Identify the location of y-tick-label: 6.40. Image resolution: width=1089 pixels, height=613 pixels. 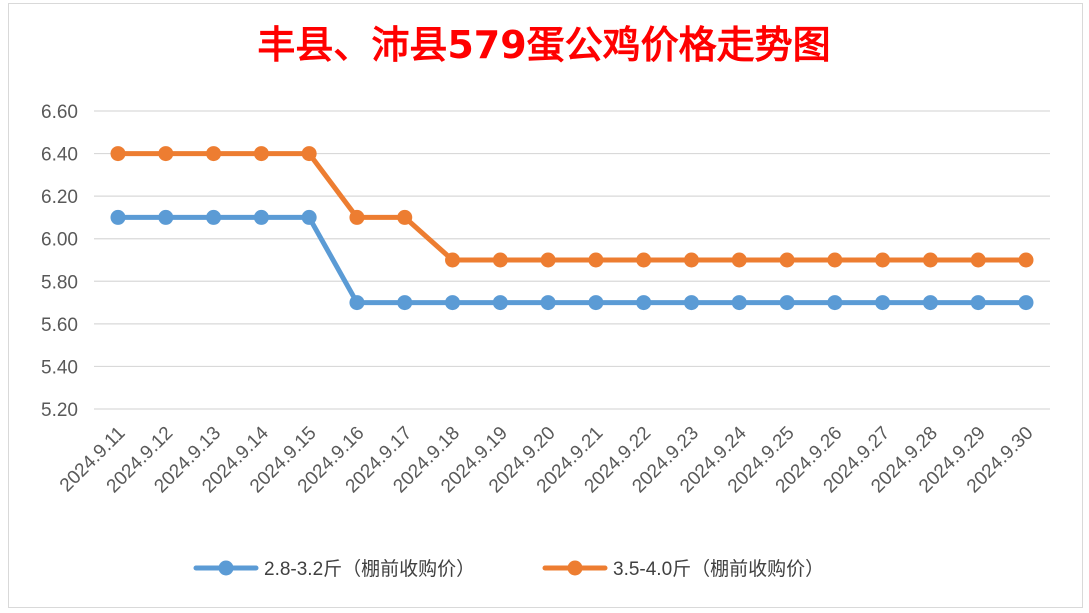
(59, 155).